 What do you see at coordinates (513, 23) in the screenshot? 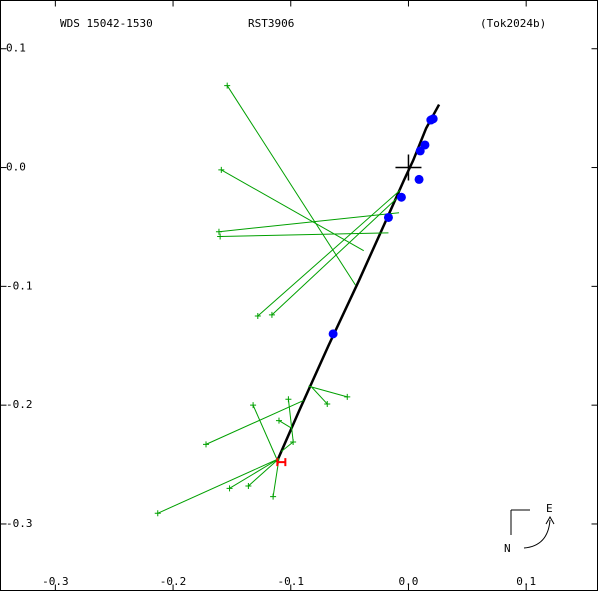
I see `reference: (Tok2024b)` at bounding box center [513, 23].